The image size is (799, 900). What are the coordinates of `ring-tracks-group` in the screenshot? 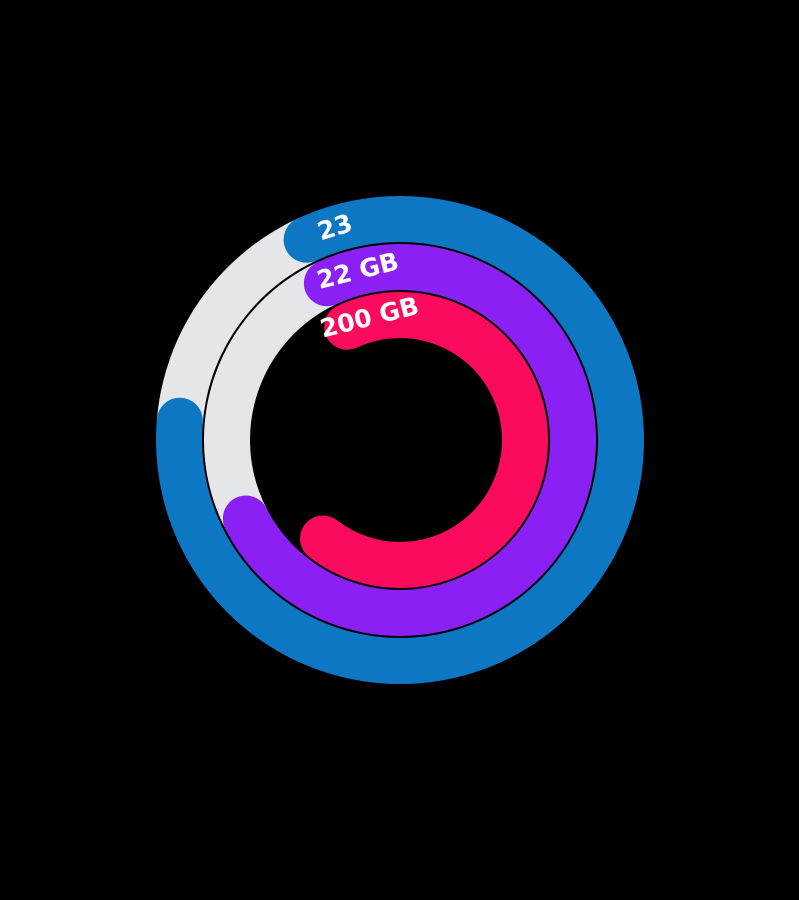 It's located at (253, 379).